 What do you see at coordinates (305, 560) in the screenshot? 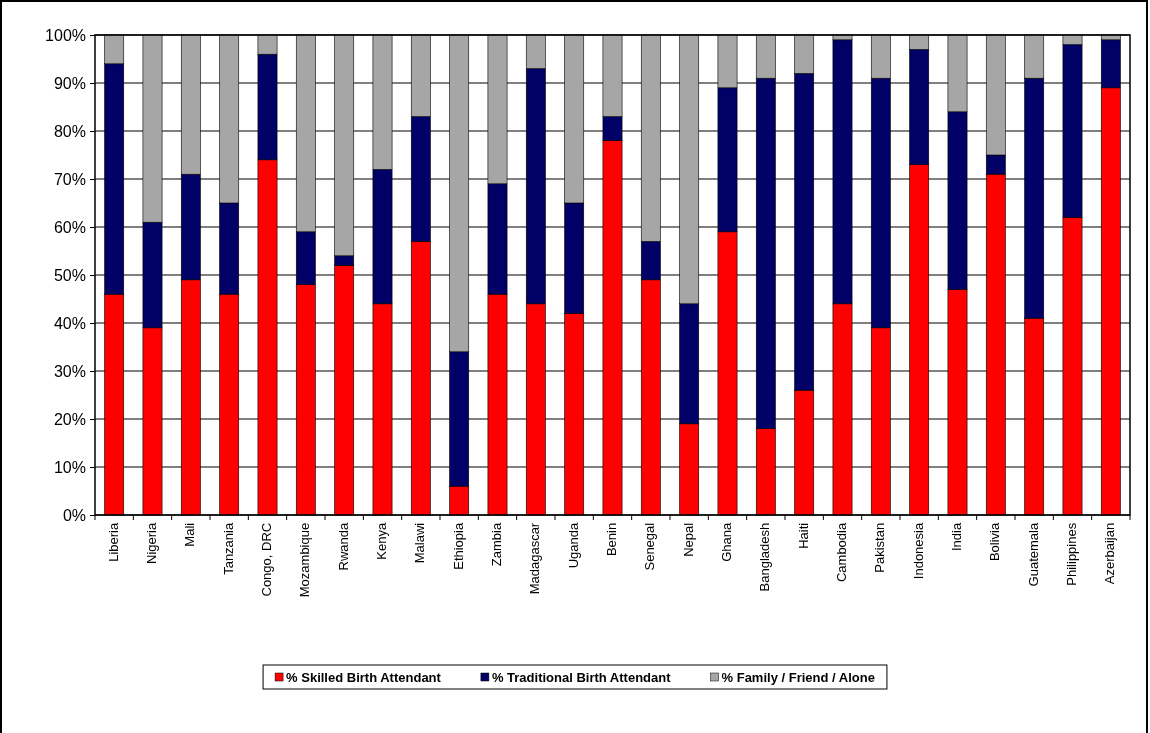
I see `x-tick-label: Mozambique` at bounding box center [305, 560].